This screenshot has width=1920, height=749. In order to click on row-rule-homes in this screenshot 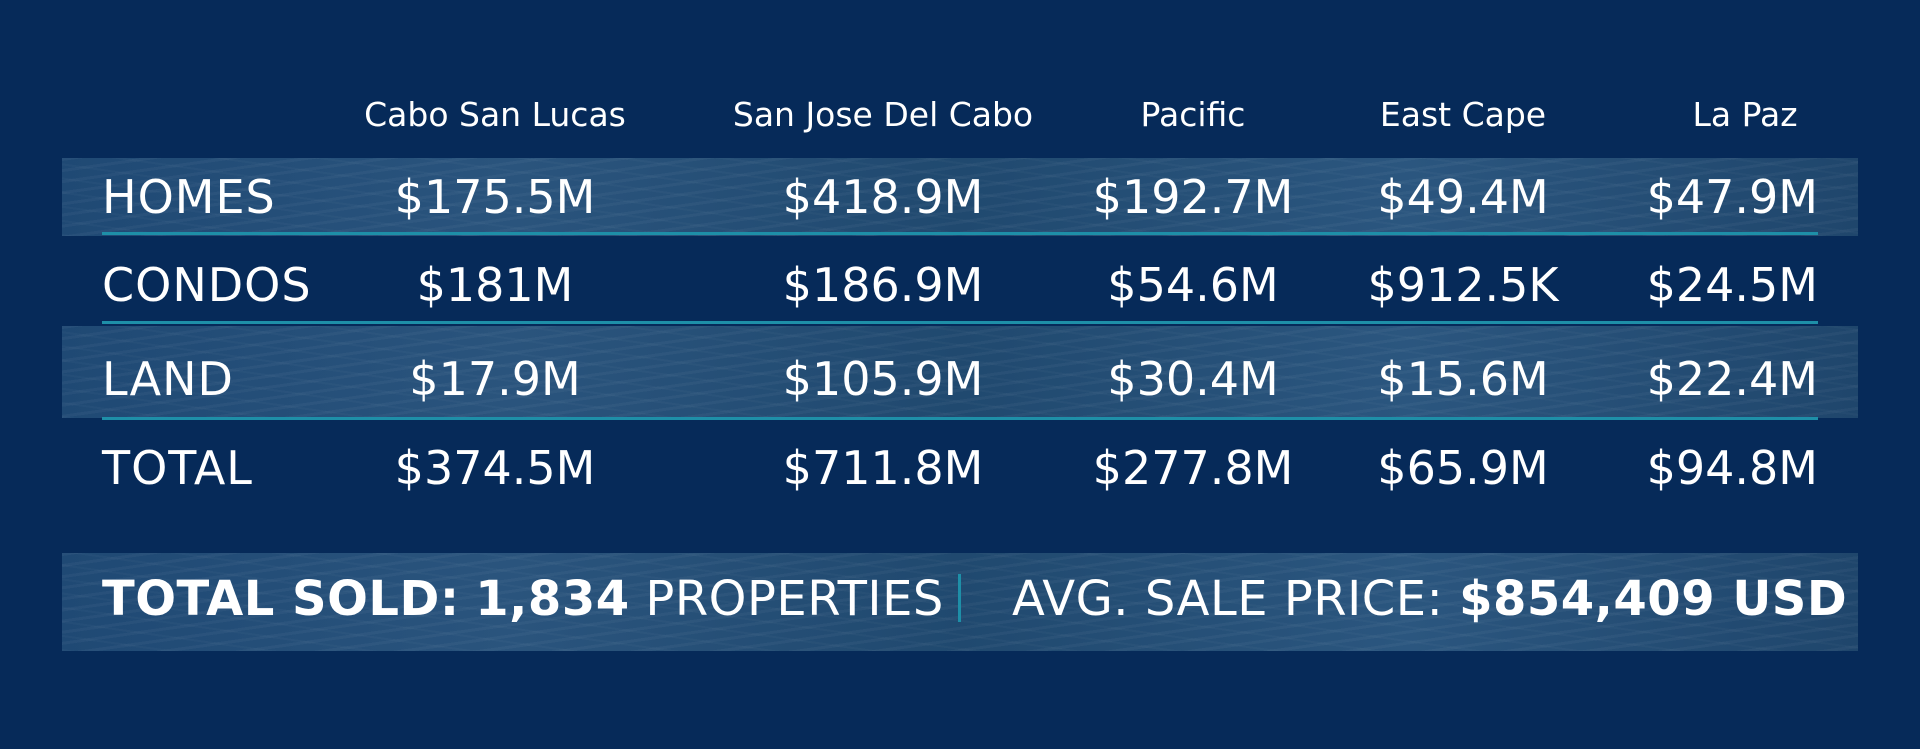, I will do `click(960, 233)`.